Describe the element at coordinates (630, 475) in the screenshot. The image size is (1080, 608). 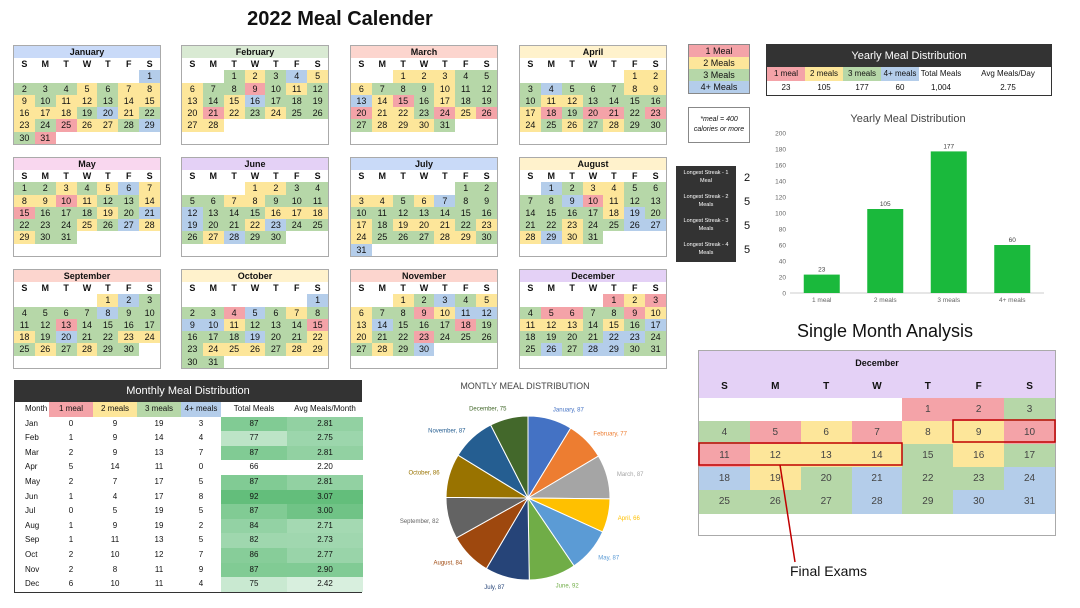
I see `pie-label: March, 87` at that location.